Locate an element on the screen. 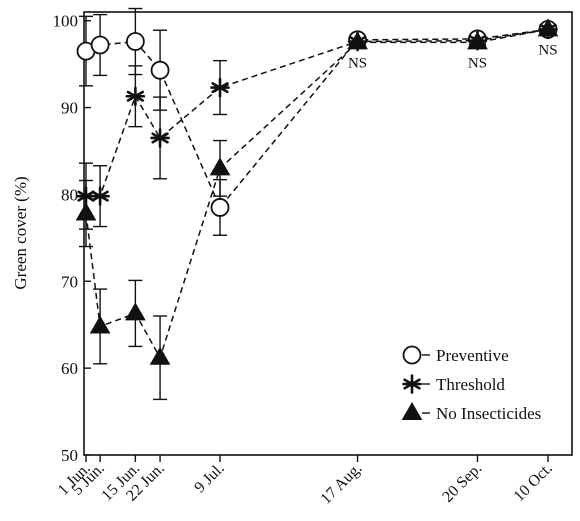 The height and width of the screenshot is (521, 580). y-tick-label: 90 is located at coordinates (69, 108).